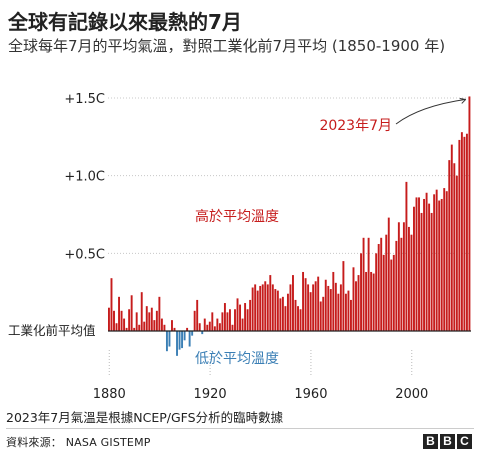 Image resolution: width=480 pixels, height=455 pixels. I want to click on footnote: 2023年7月氣溫是根據NCEP/GFS分析的臨時數據, so click(145, 417).